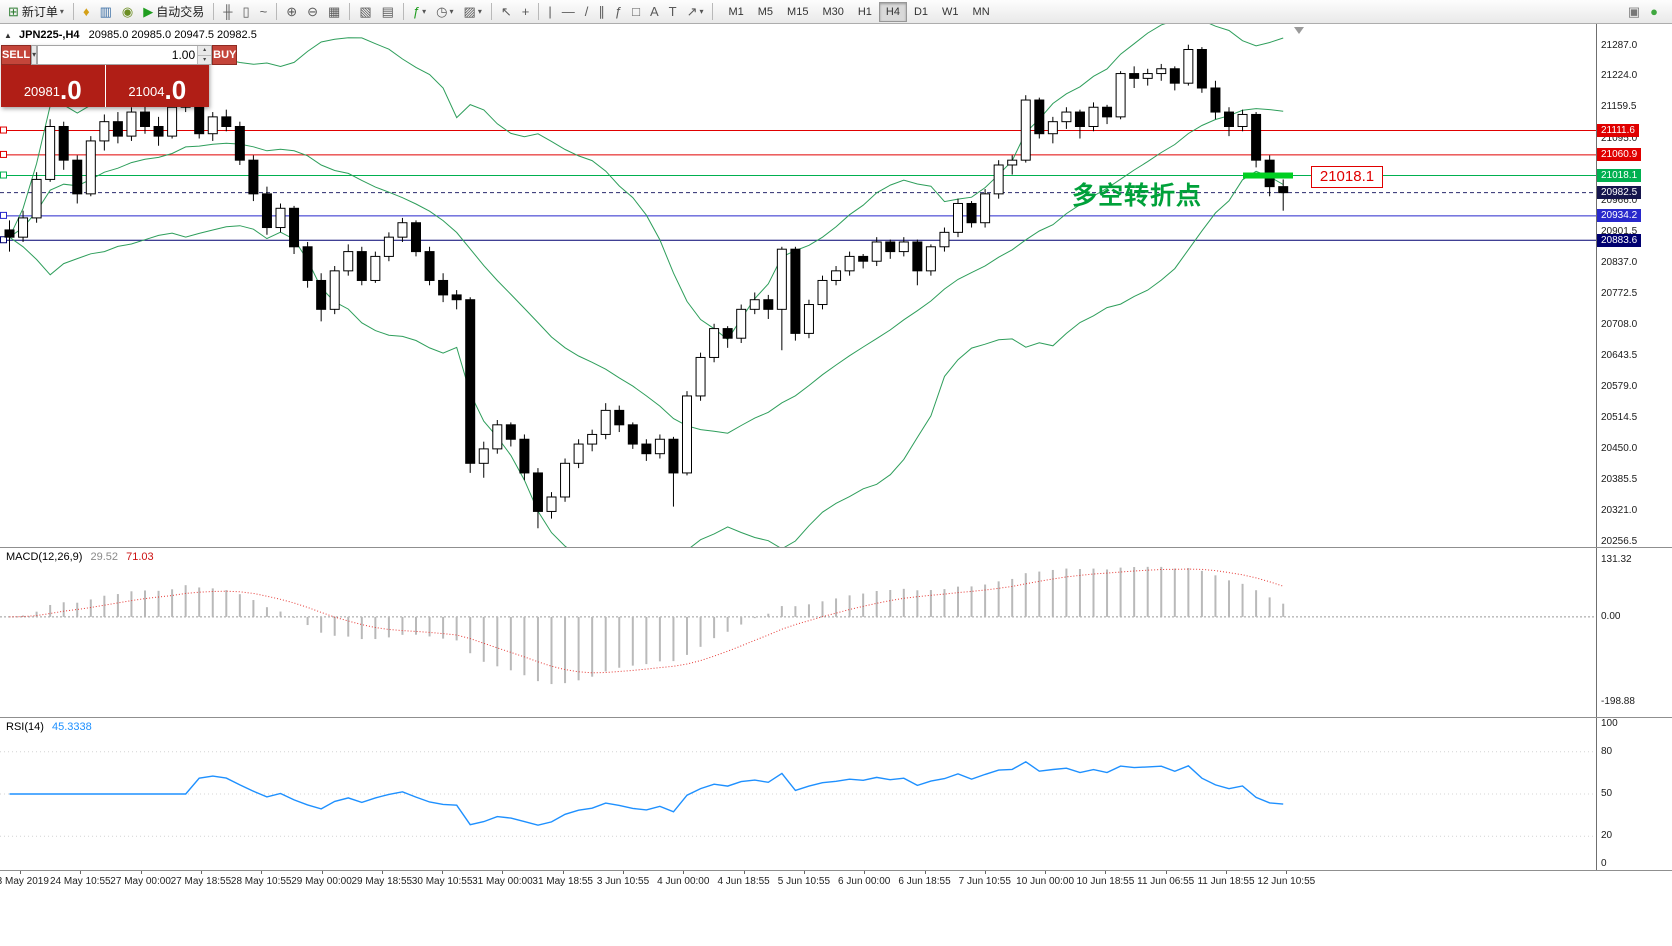 This screenshot has height=946, width=1672. What do you see at coordinates (549, 12) in the screenshot?
I see `vertical-line-button: |` at bounding box center [549, 12].